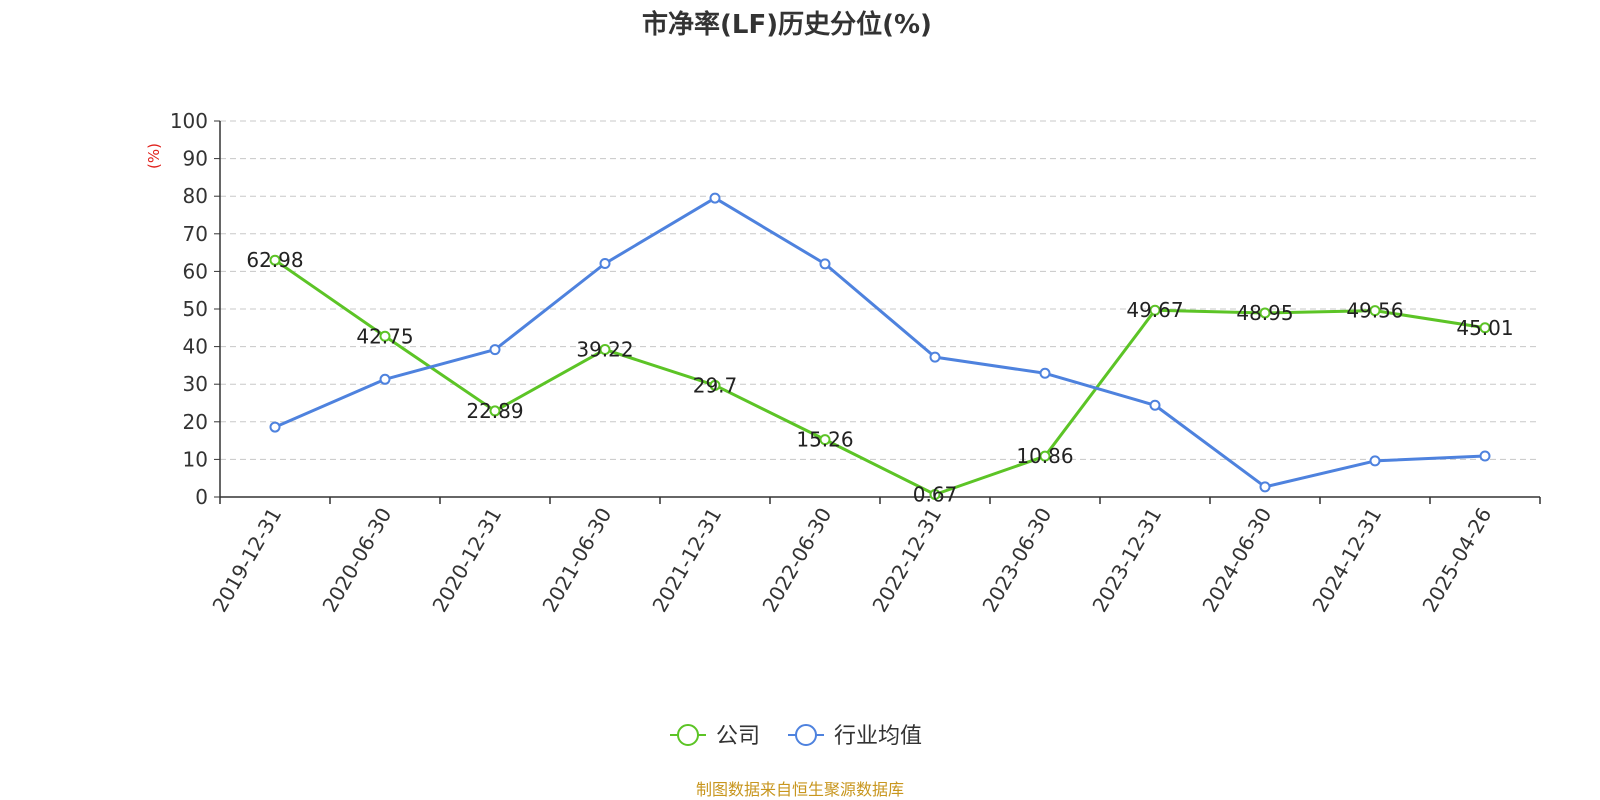 The image size is (1600, 800). I want to click on y-tick-label: 90, so click(195, 159).